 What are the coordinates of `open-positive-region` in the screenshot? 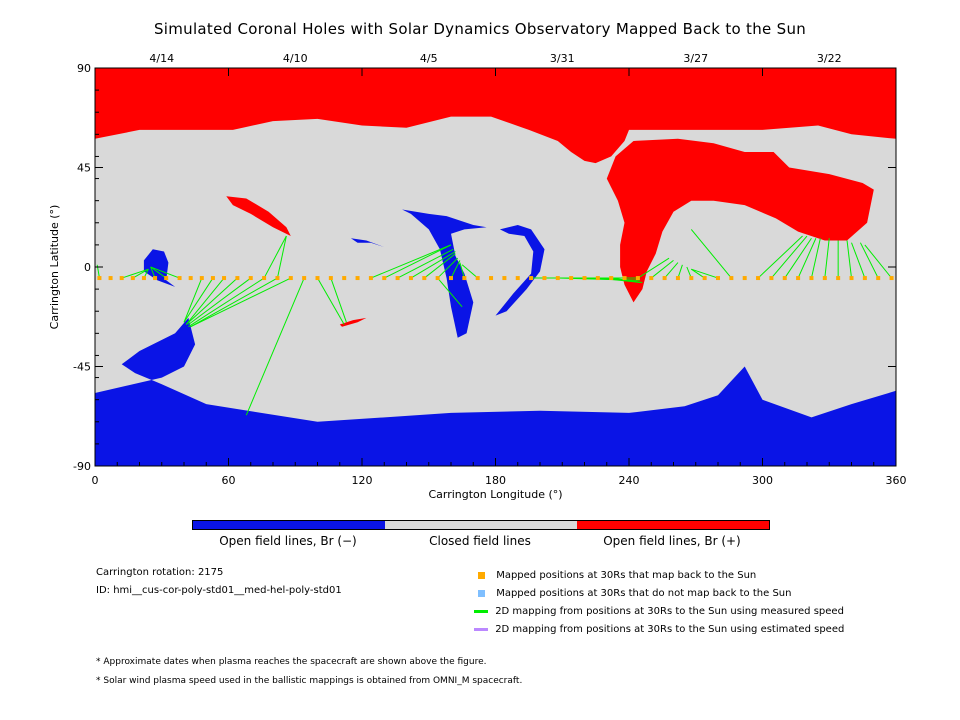 It's located at (258, 216).